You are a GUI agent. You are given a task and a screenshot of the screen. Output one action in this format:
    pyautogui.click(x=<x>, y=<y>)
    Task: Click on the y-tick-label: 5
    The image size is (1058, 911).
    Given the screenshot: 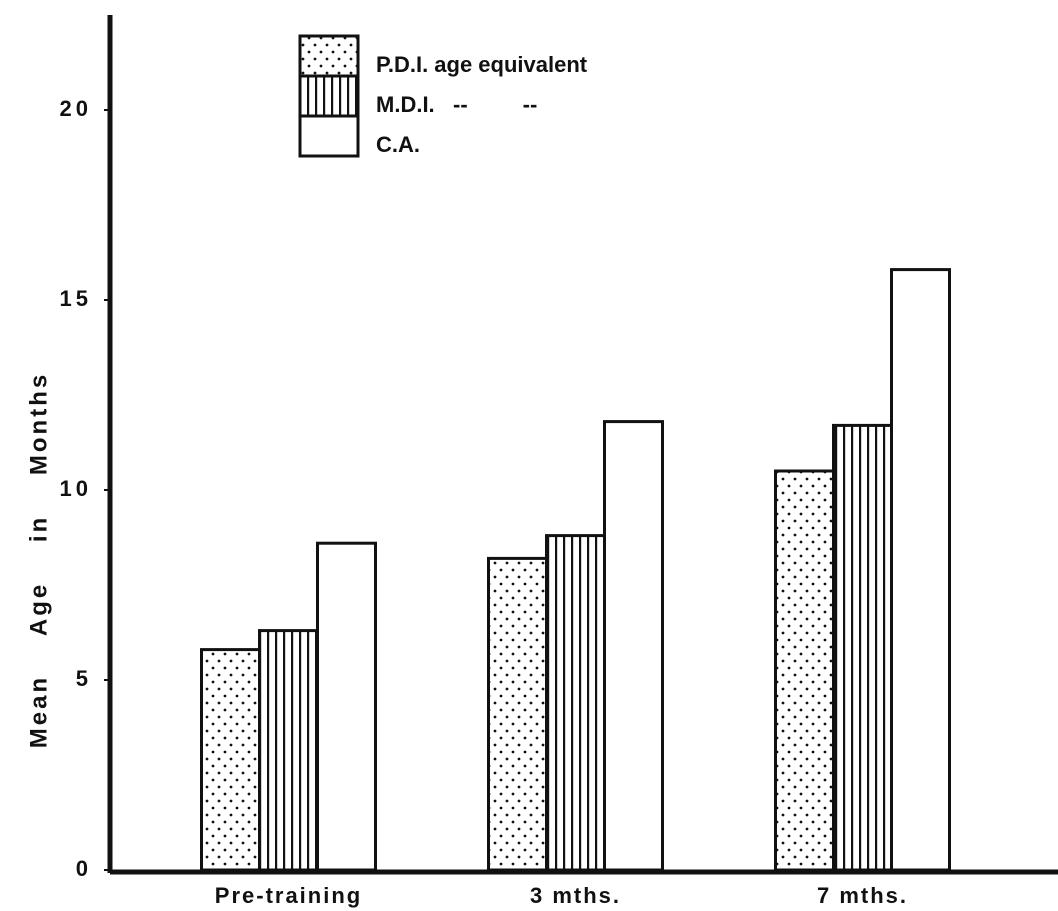 What is the action you would take?
    pyautogui.click(x=84, y=678)
    